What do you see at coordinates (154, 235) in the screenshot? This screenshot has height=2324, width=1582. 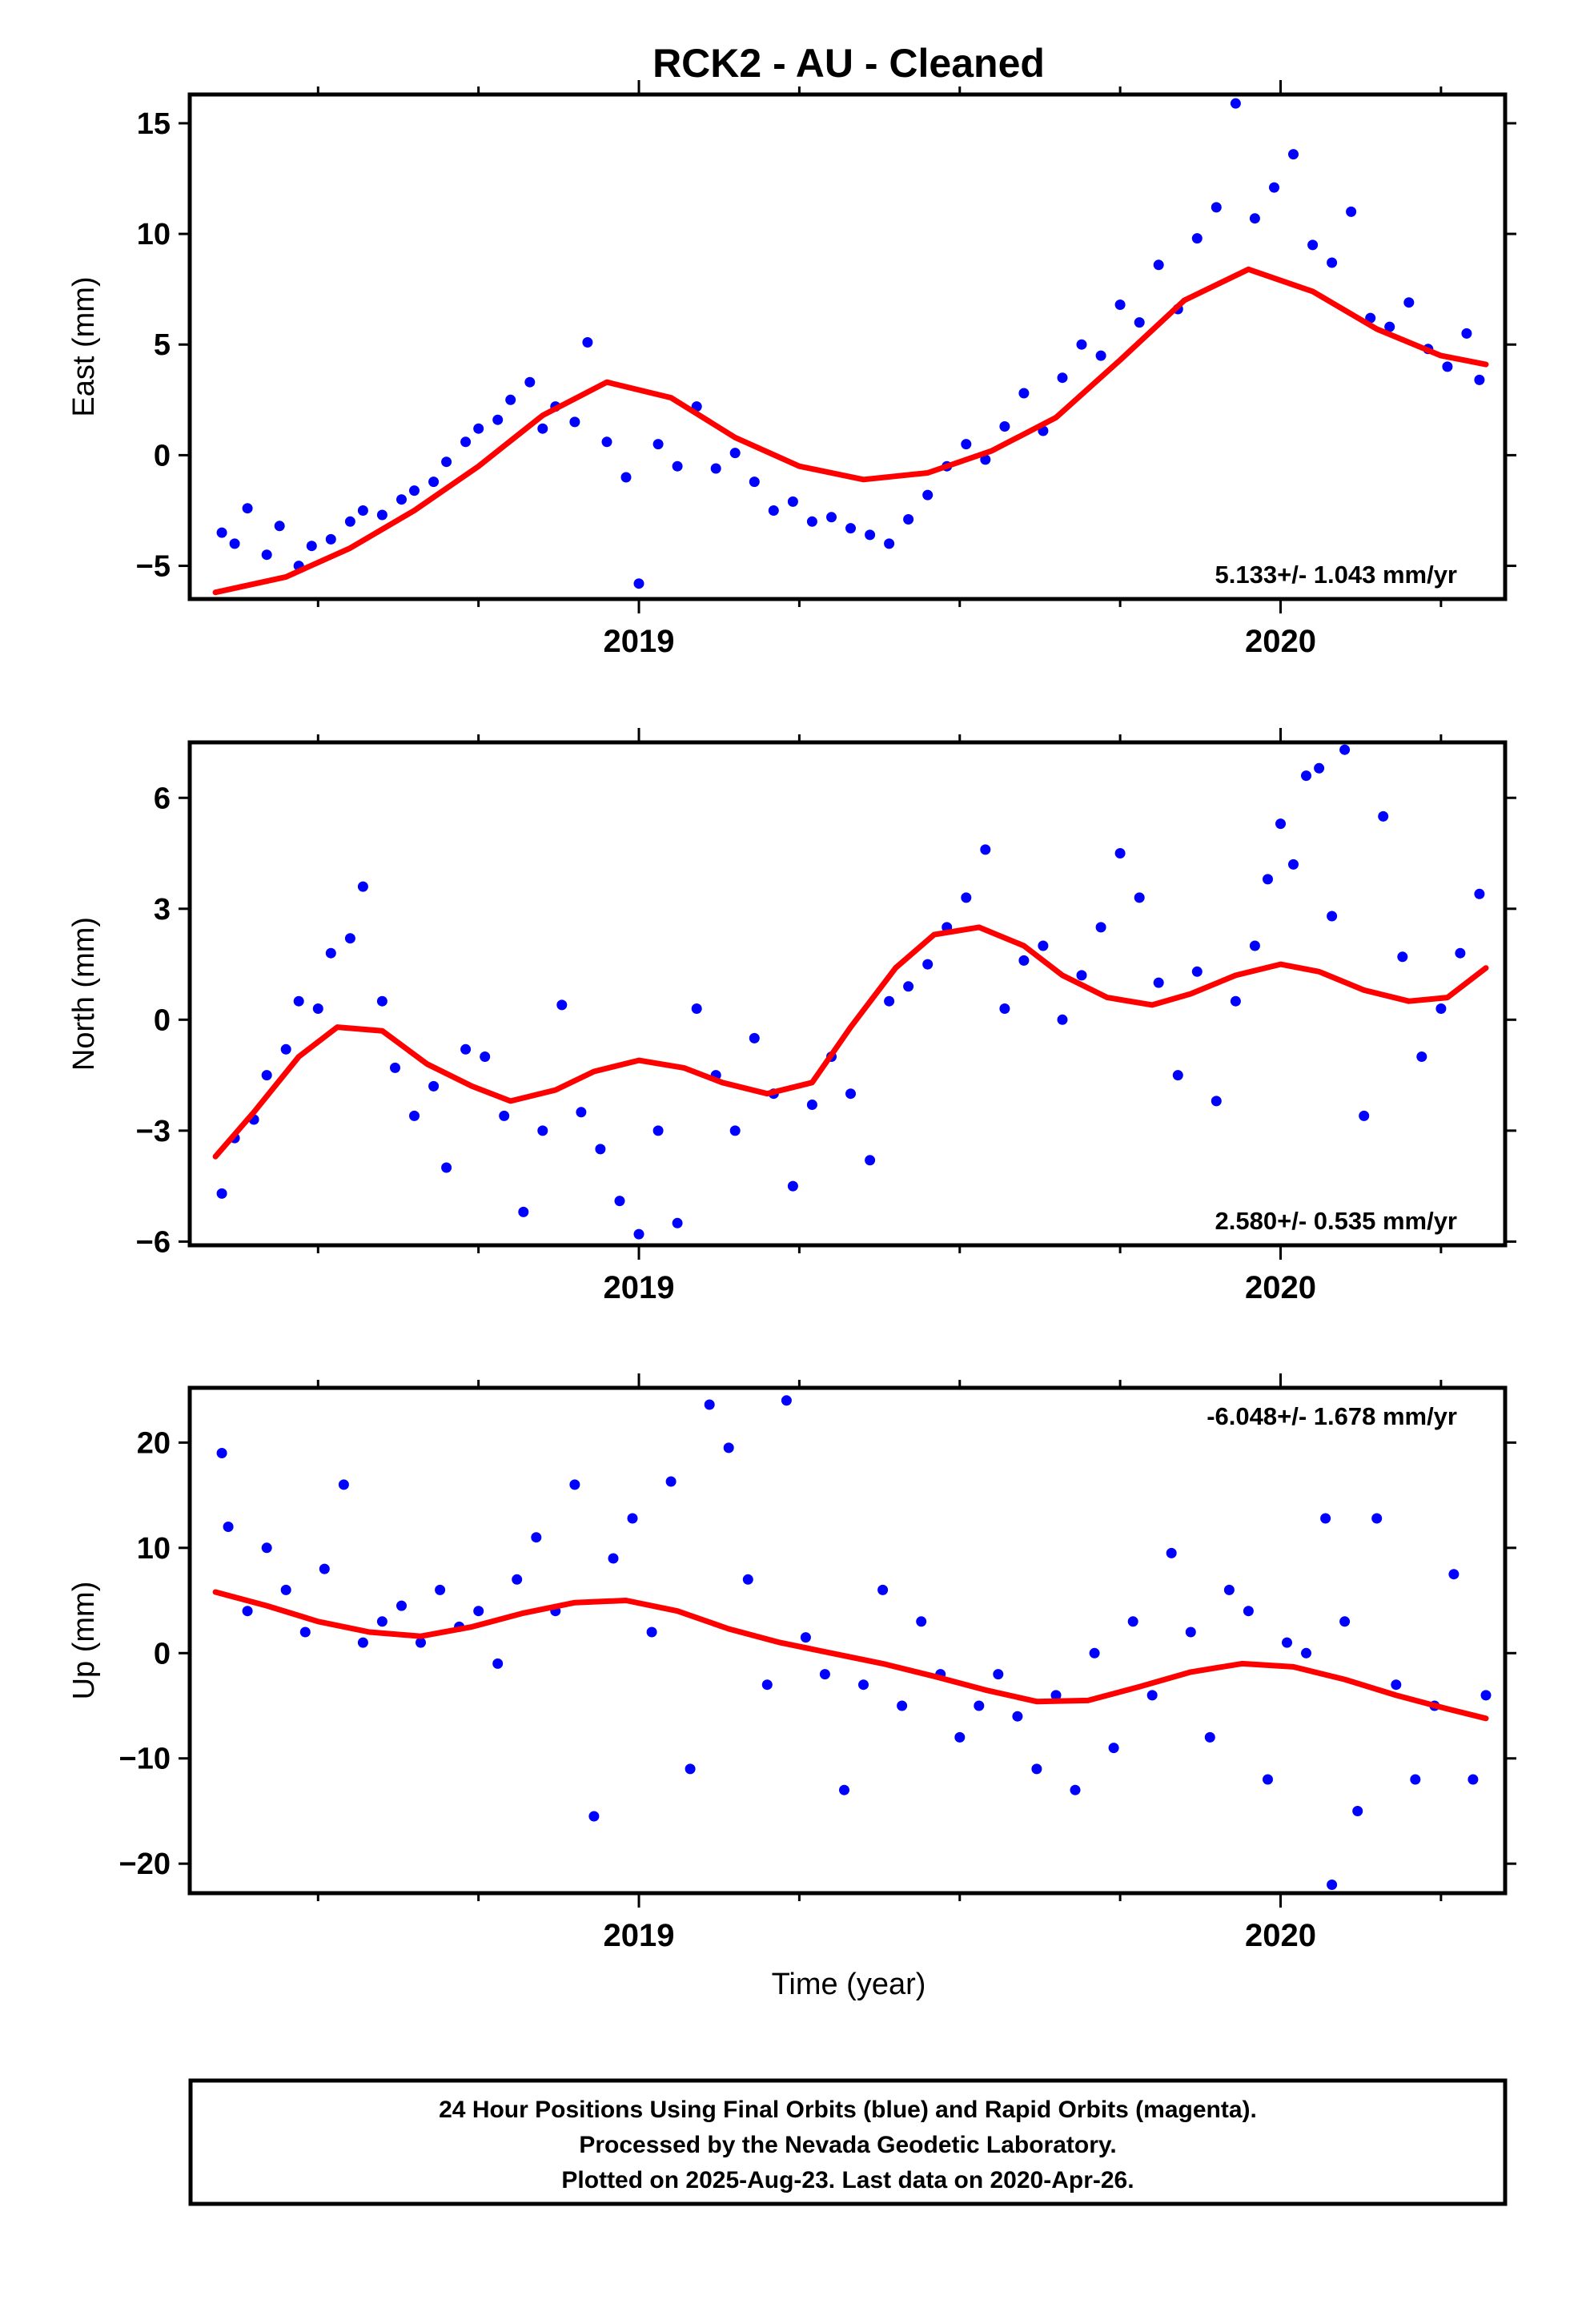 I see `east-y-tick-label: 10` at bounding box center [154, 235].